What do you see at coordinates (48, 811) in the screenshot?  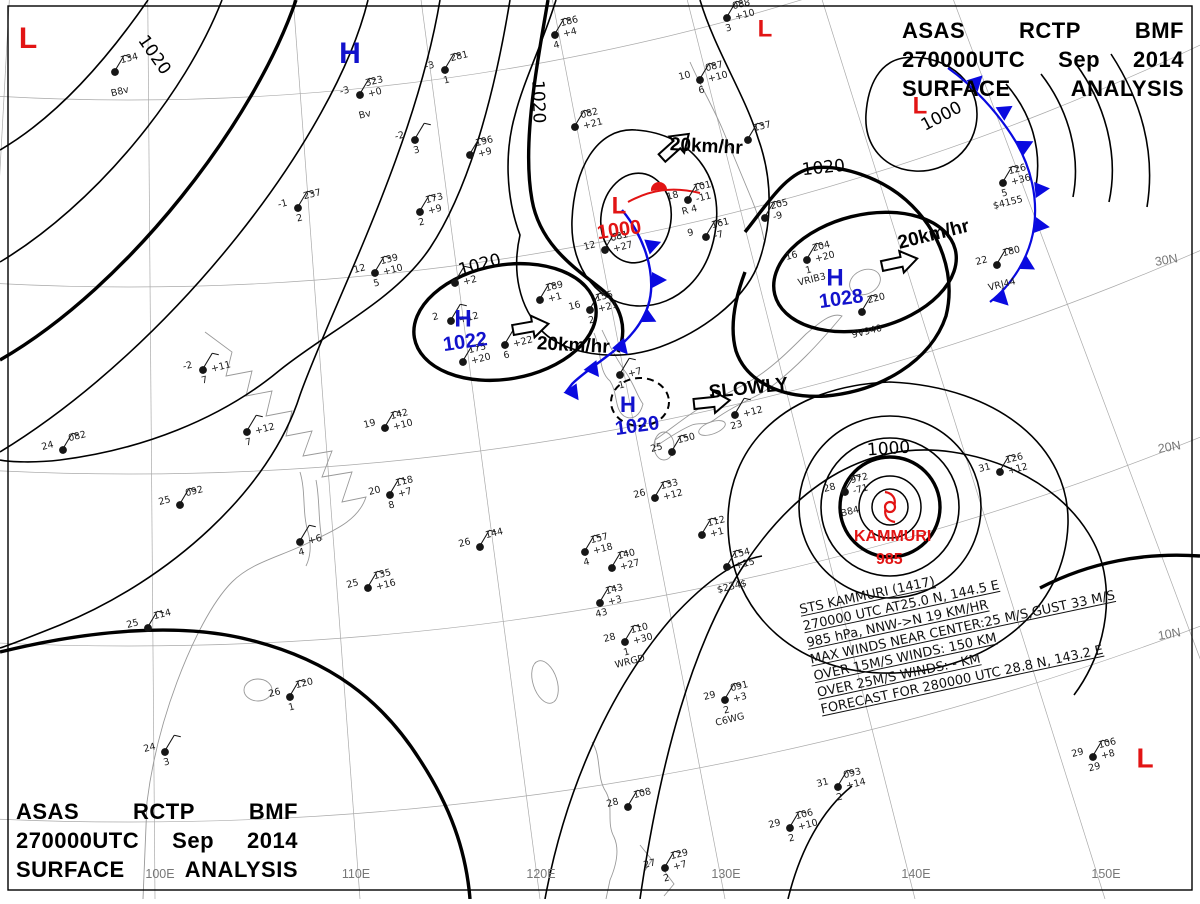 I see `title-word: ASAS` at bounding box center [48, 811].